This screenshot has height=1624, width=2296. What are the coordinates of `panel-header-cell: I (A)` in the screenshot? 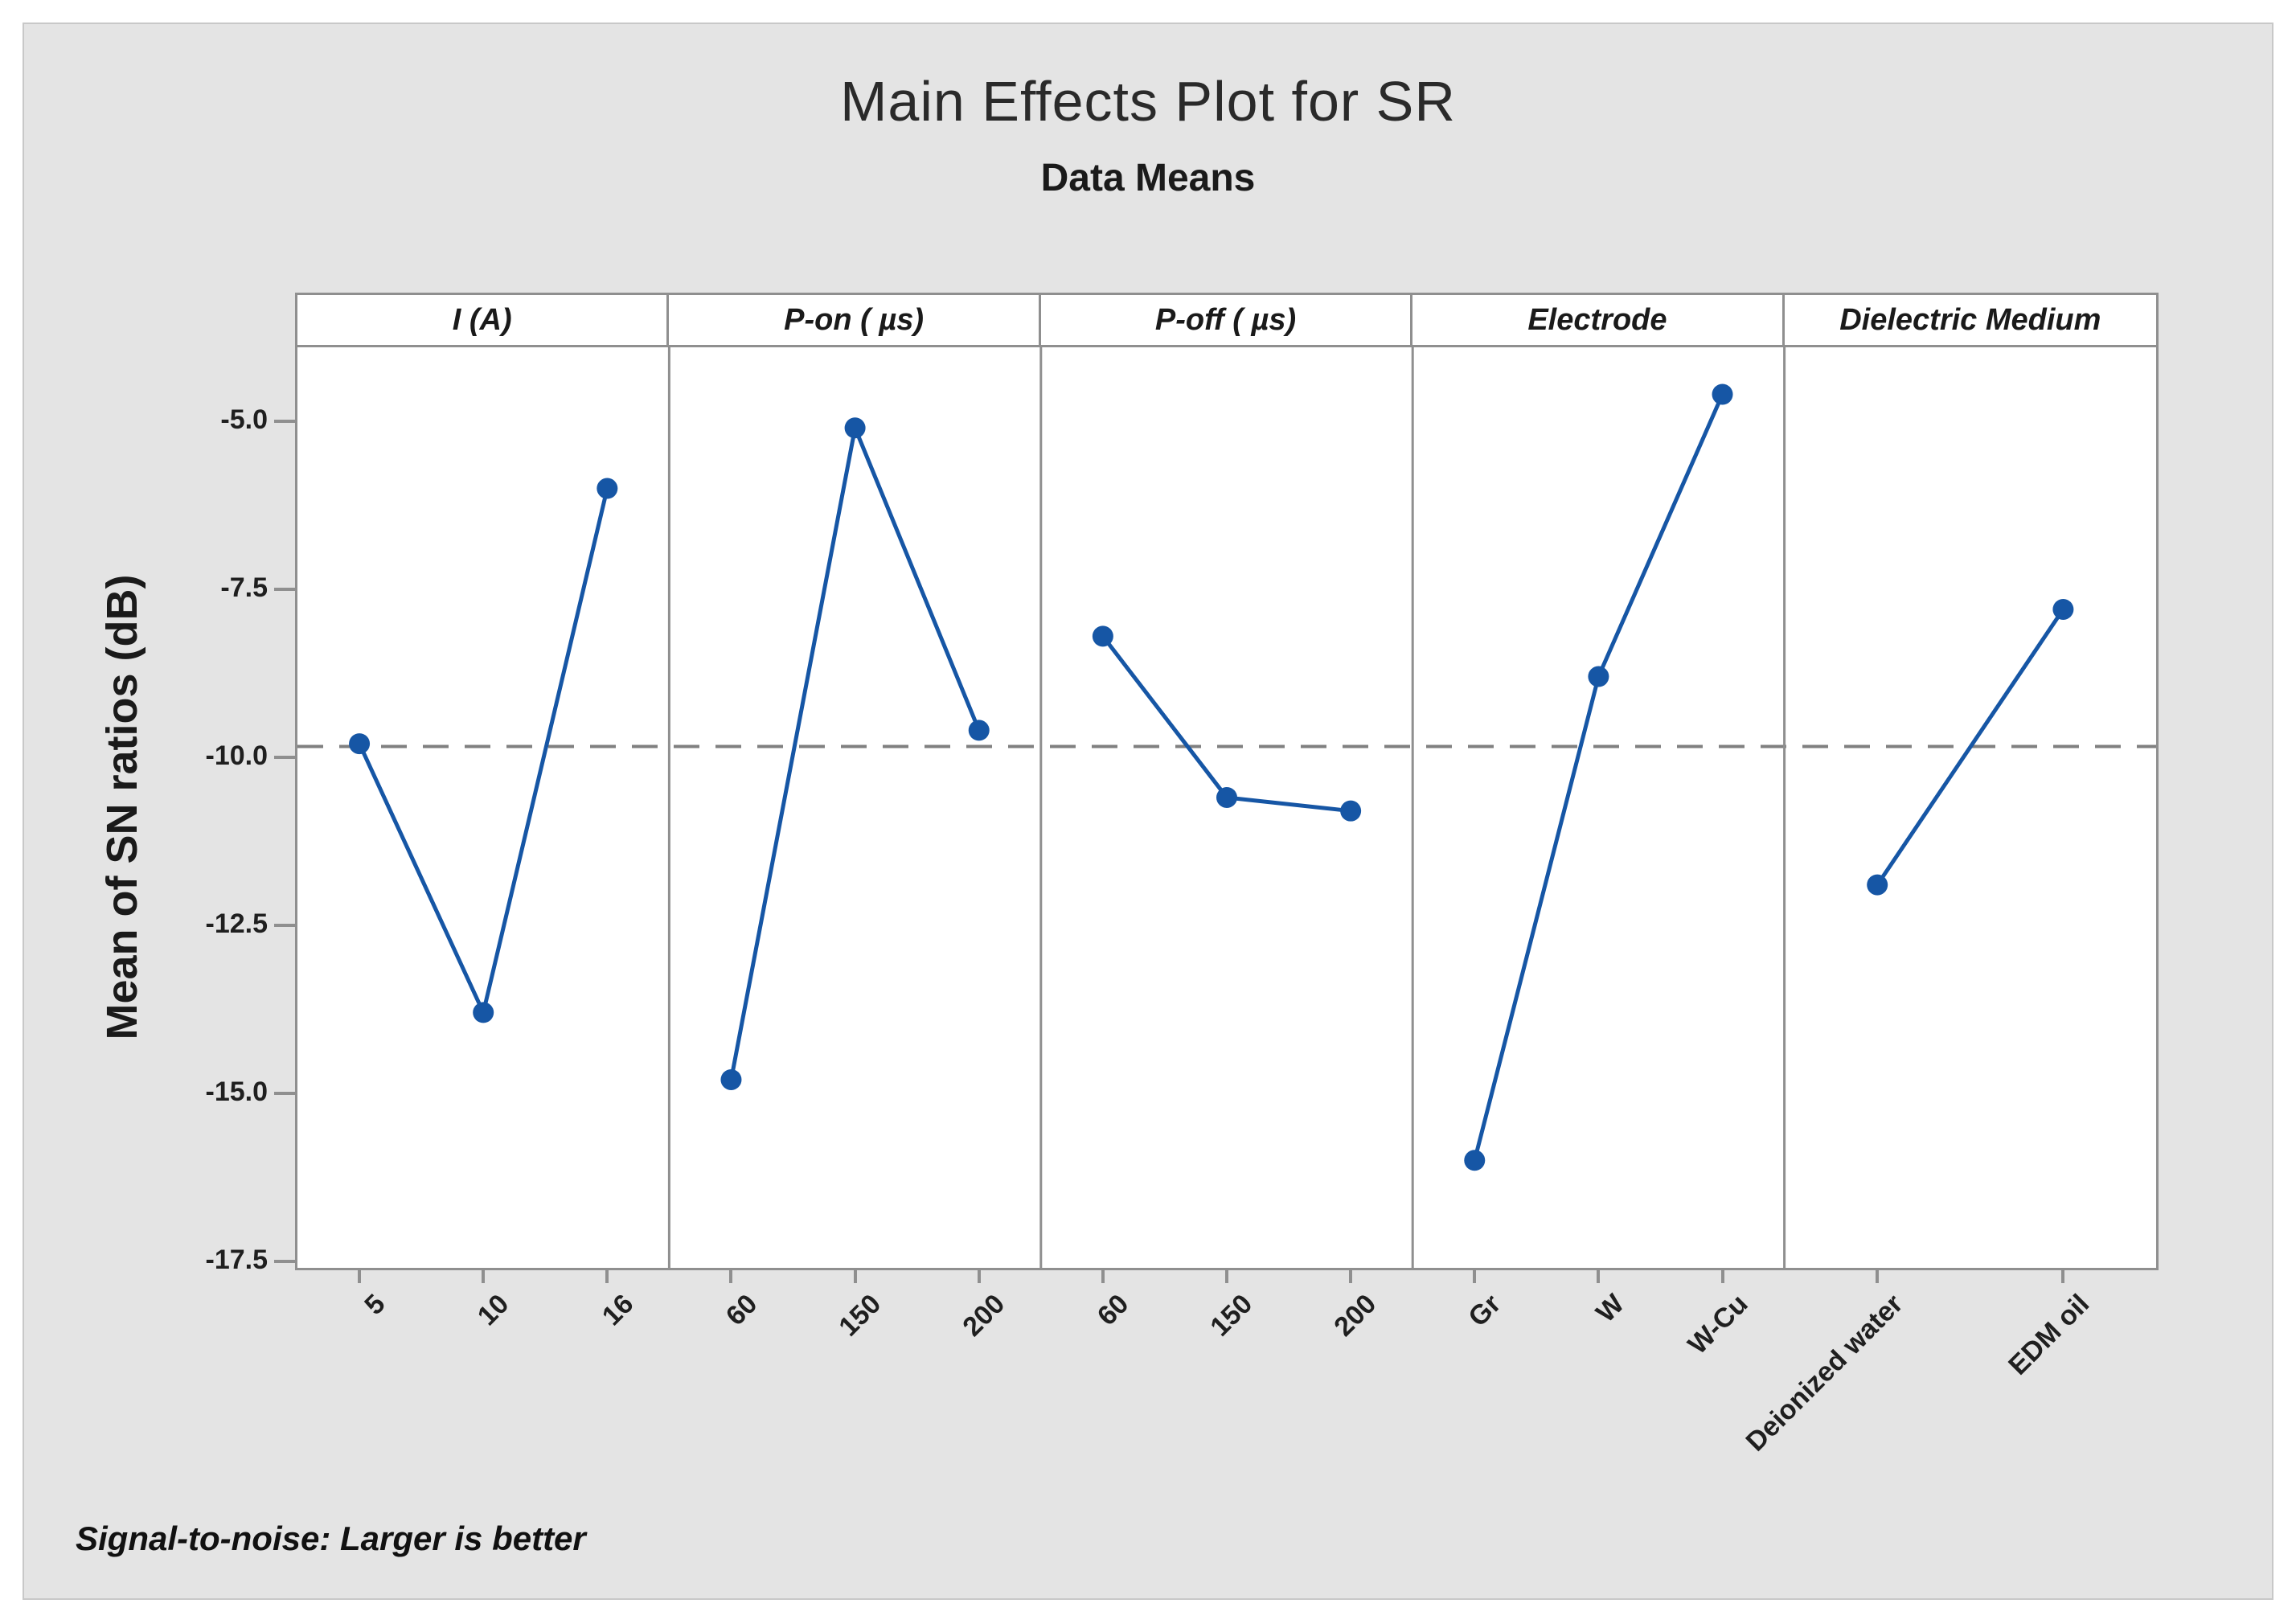 It's located at (483, 320).